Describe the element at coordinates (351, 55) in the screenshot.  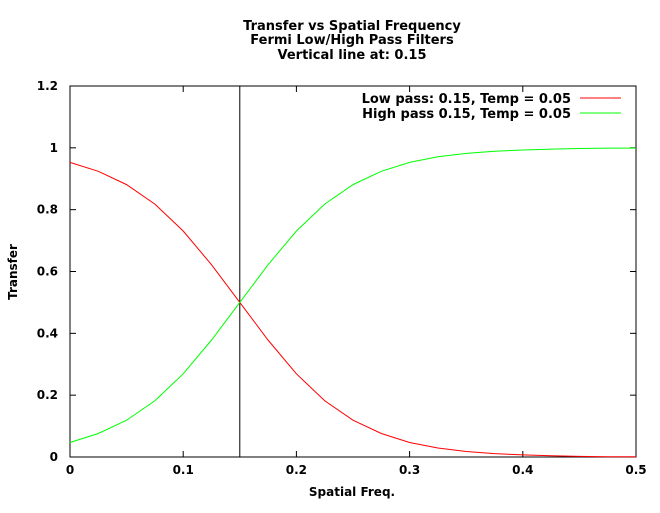
I see `chart-title-line-3: Vertical line at: 0.15` at that location.